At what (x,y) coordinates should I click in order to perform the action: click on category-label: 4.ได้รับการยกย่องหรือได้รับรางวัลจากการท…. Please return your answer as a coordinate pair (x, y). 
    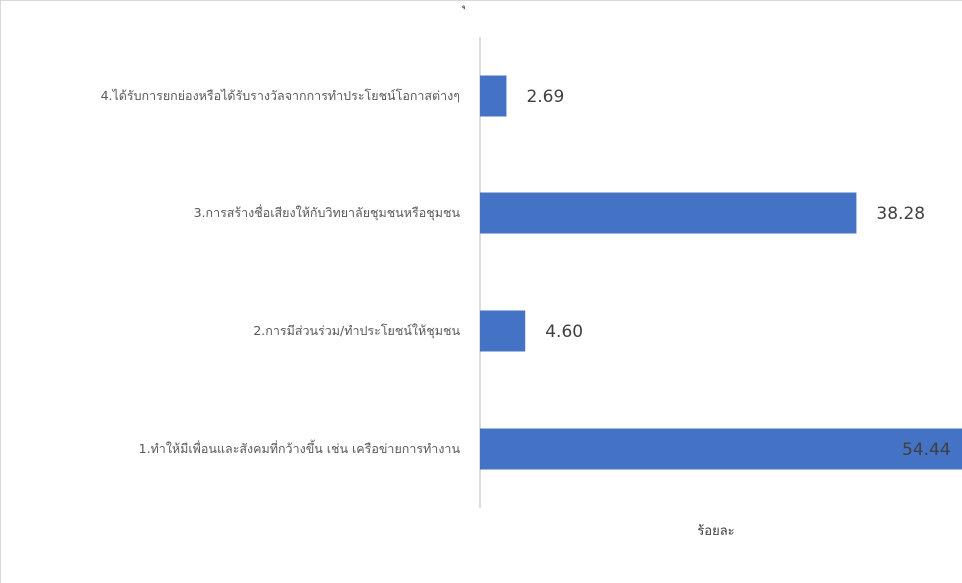
    Looking at the image, I should click on (280, 95).